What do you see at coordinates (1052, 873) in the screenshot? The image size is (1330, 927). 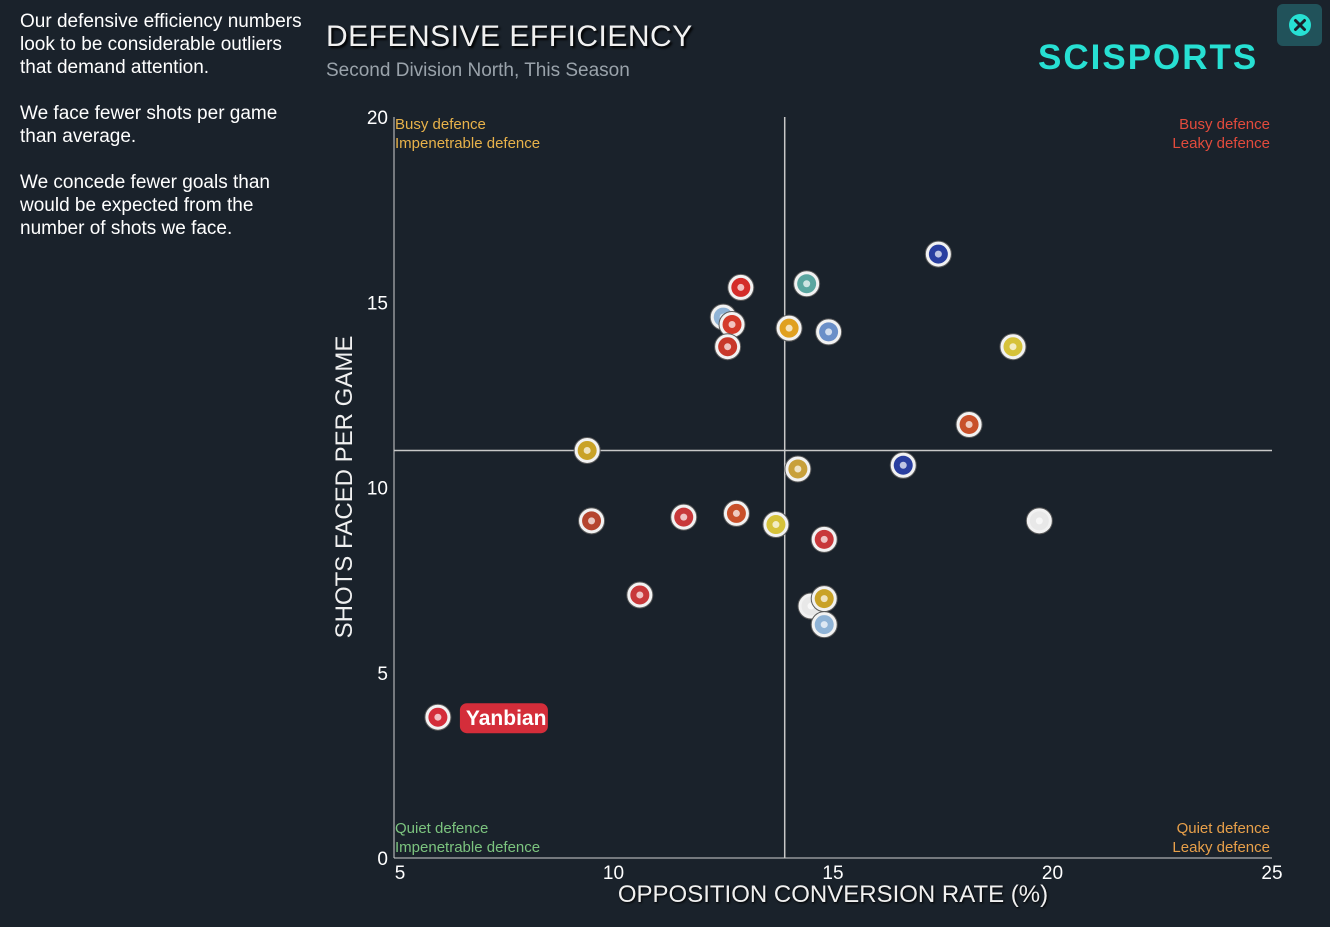 I see `x-tick-label: 20` at bounding box center [1052, 873].